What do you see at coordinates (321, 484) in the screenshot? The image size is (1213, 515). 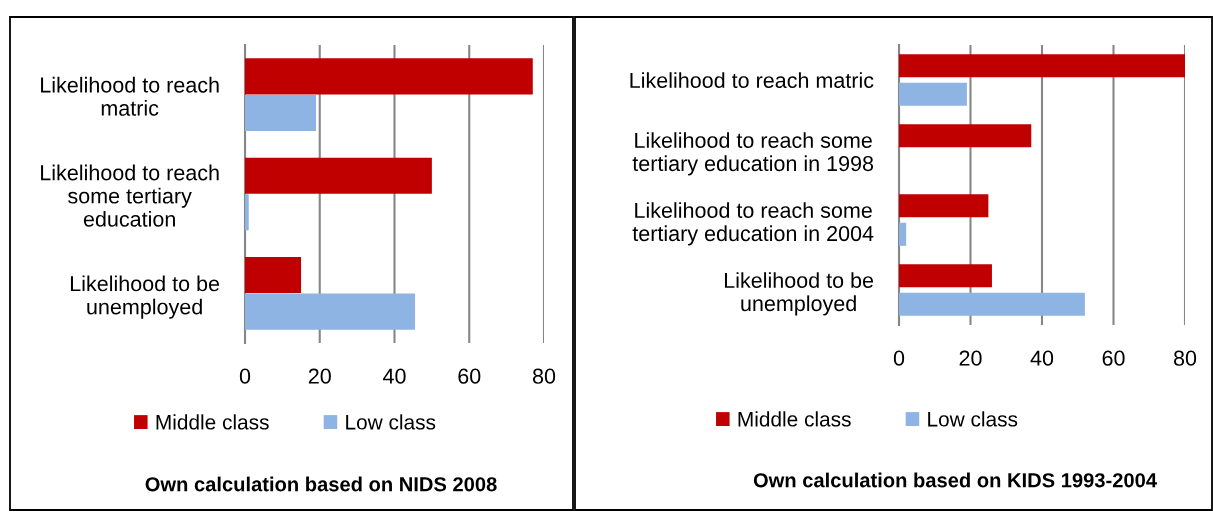 I see `text: Own calculation based on NIDS 2008` at bounding box center [321, 484].